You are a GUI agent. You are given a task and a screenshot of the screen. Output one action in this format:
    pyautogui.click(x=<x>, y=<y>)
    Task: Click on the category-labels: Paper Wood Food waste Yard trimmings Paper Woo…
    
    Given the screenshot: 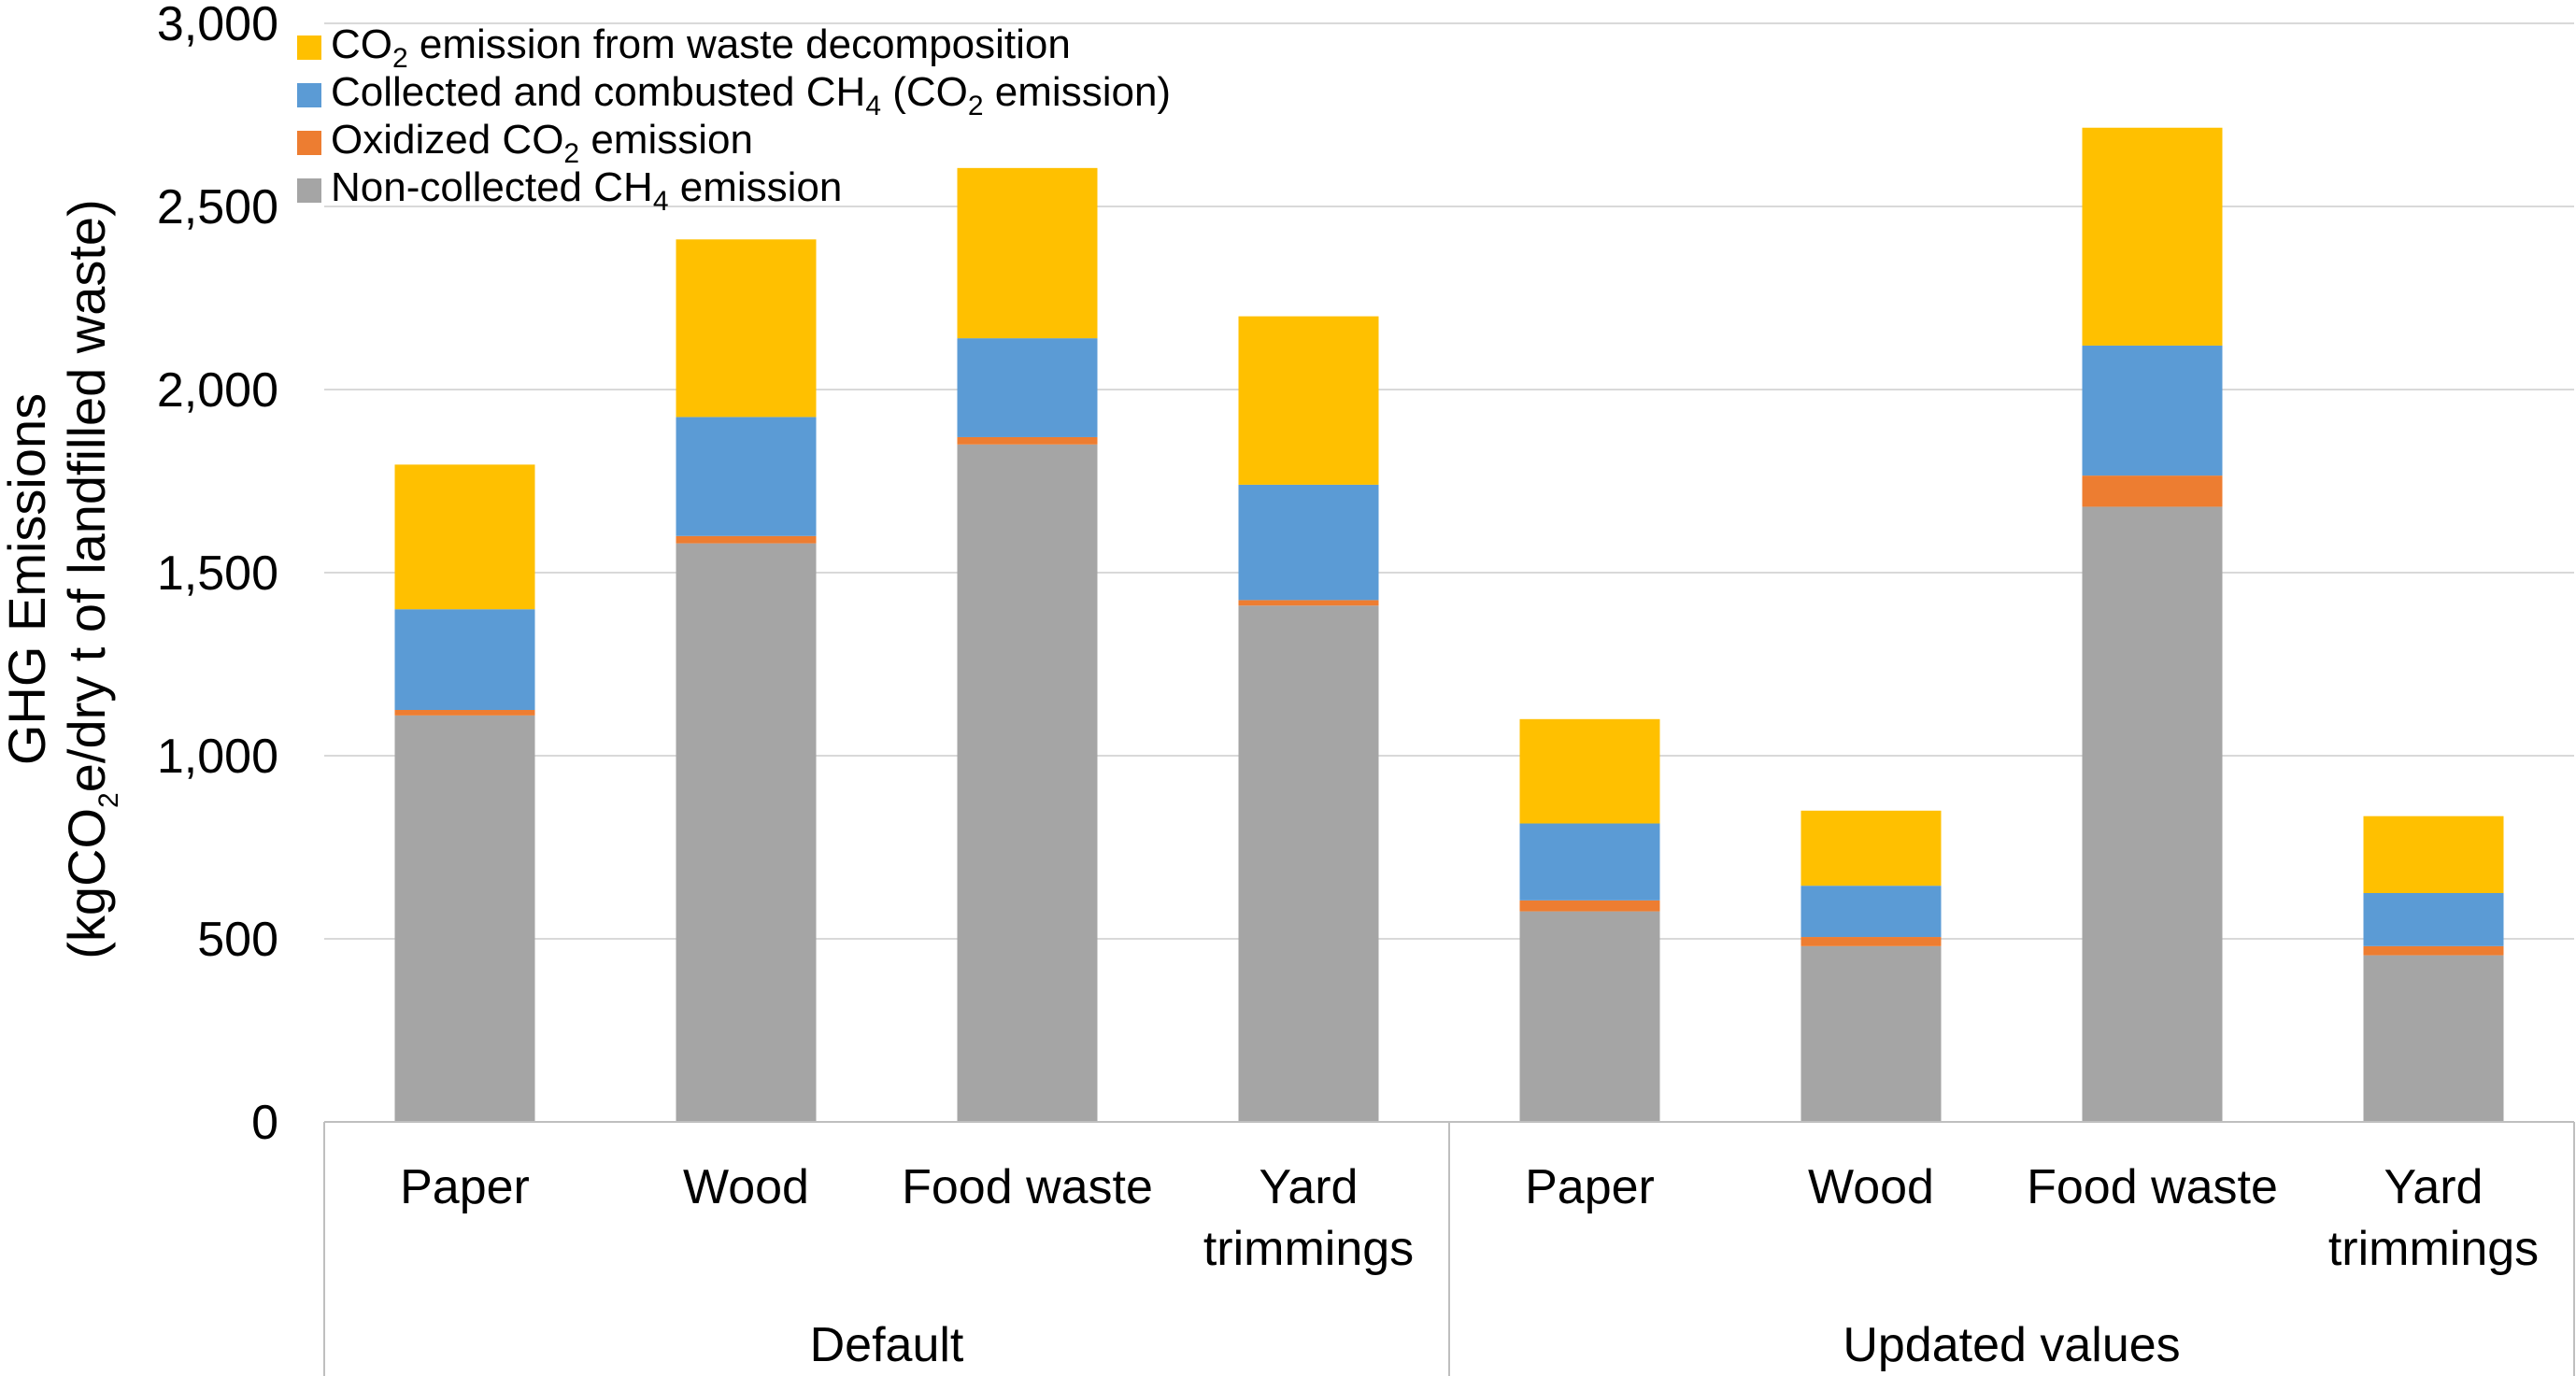 What is the action you would take?
    pyautogui.click(x=1469, y=1218)
    